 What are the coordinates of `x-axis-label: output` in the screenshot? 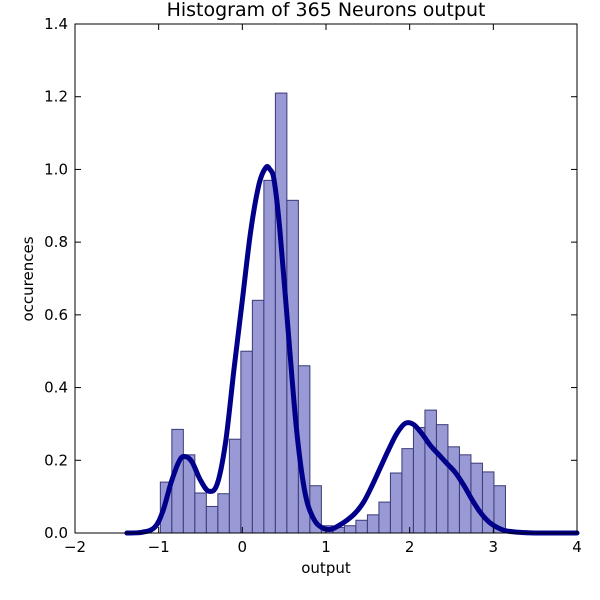 It's located at (326, 568).